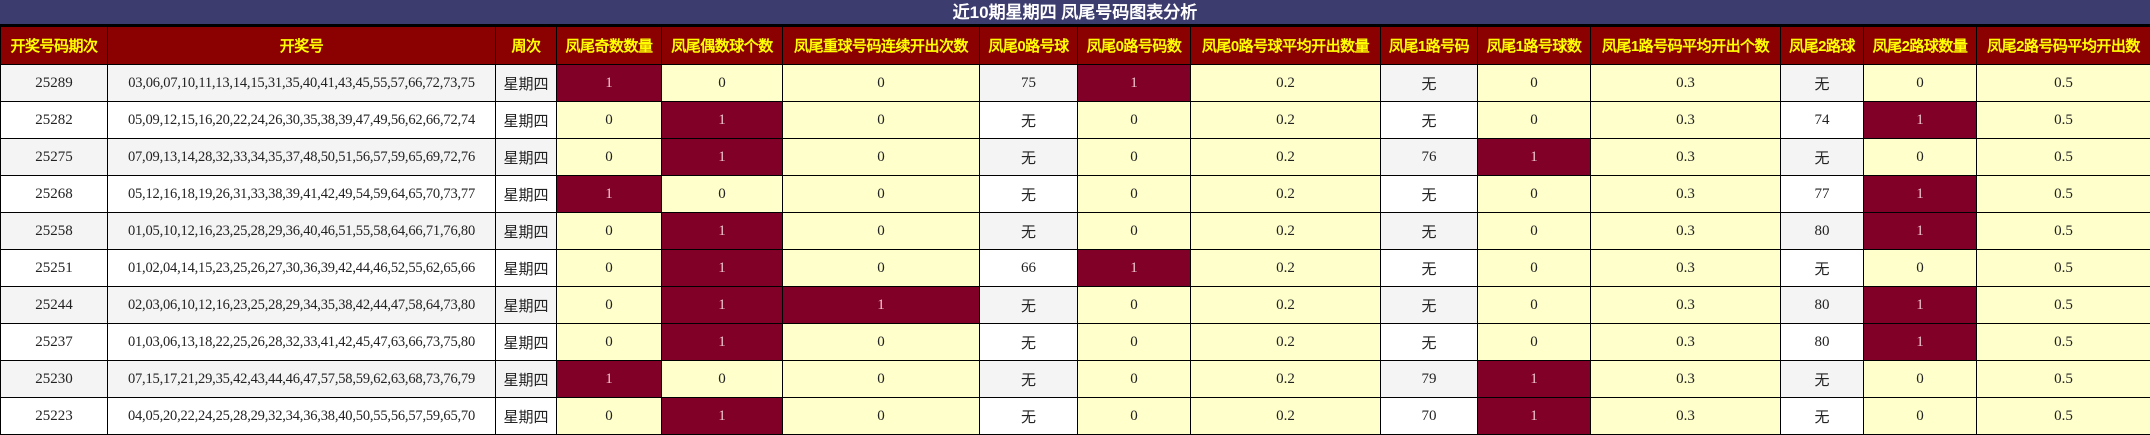  I want to click on table-cell: 25282, so click(54, 120).